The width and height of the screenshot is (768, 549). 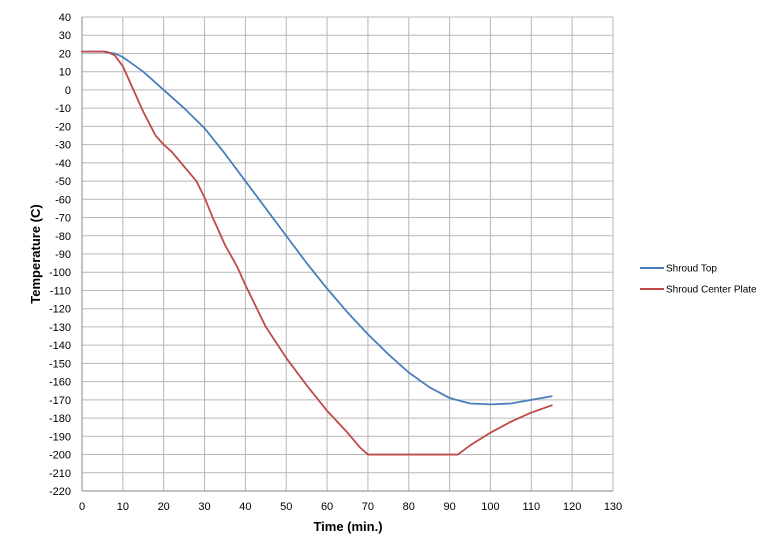 I want to click on y-tick-label: -20, so click(x=63, y=127).